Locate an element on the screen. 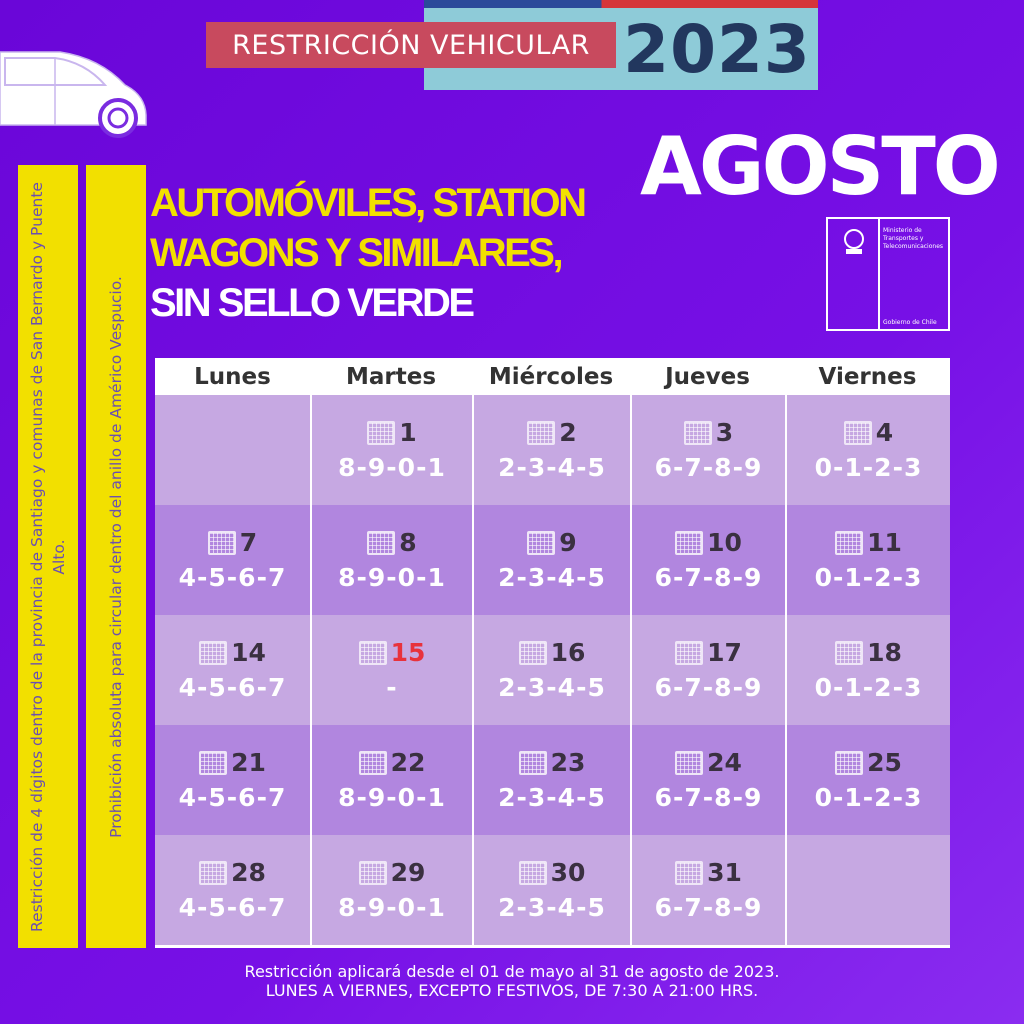  calendar-day-cell: 3 6-7-8-9 is located at coordinates (708, 450).